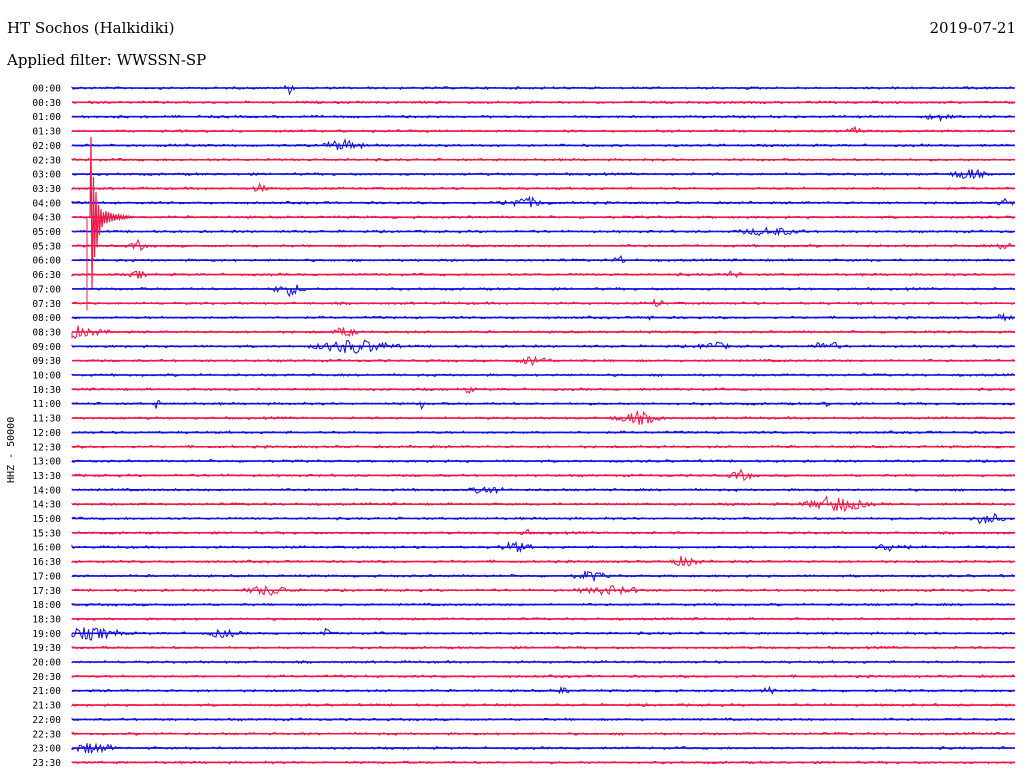  I want to click on time-label: 19:30, so click(46, 648).